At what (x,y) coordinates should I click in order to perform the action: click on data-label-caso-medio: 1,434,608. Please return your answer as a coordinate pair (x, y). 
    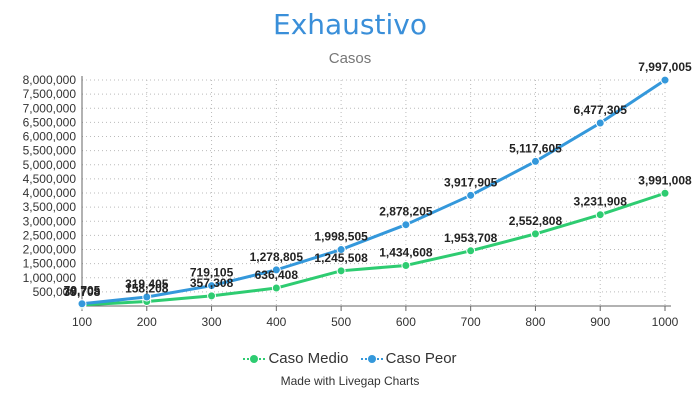
    Looking at the image, I should click on (406, 252).